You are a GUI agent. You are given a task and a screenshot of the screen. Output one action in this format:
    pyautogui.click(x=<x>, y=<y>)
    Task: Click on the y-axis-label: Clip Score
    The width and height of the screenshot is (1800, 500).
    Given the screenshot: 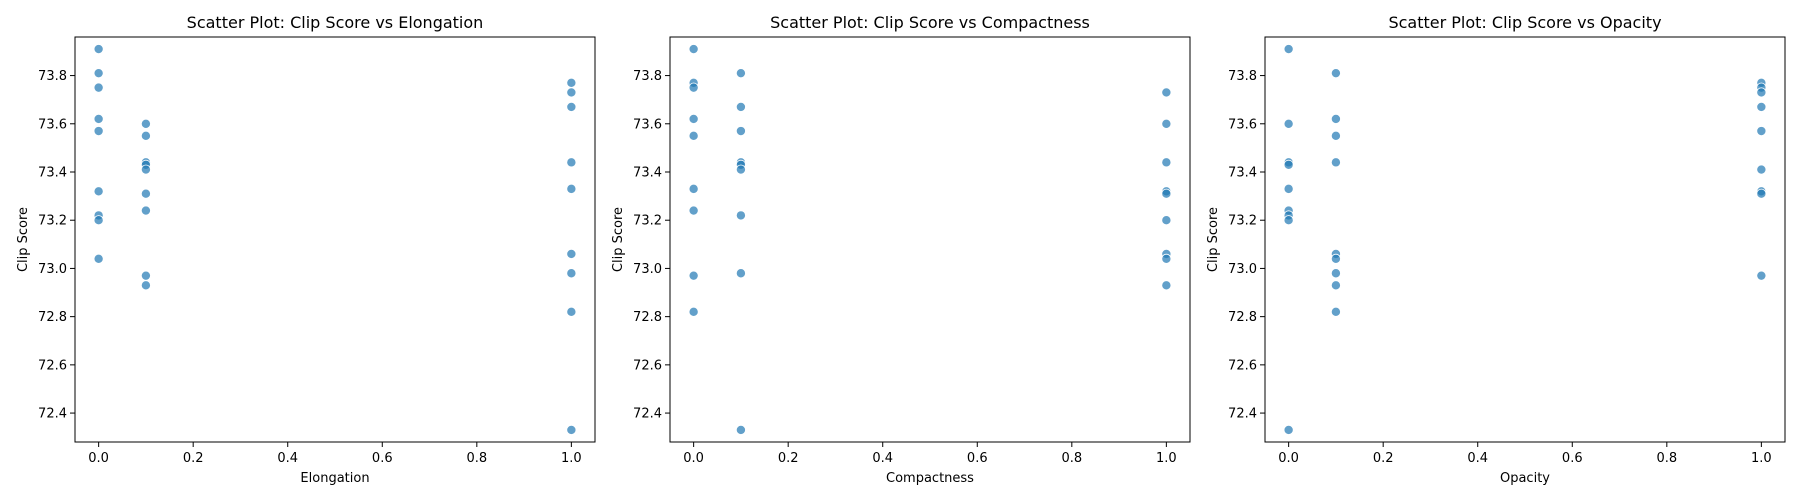 What is the action you would take?
    pyautogui.click(x=618, y=239)
    